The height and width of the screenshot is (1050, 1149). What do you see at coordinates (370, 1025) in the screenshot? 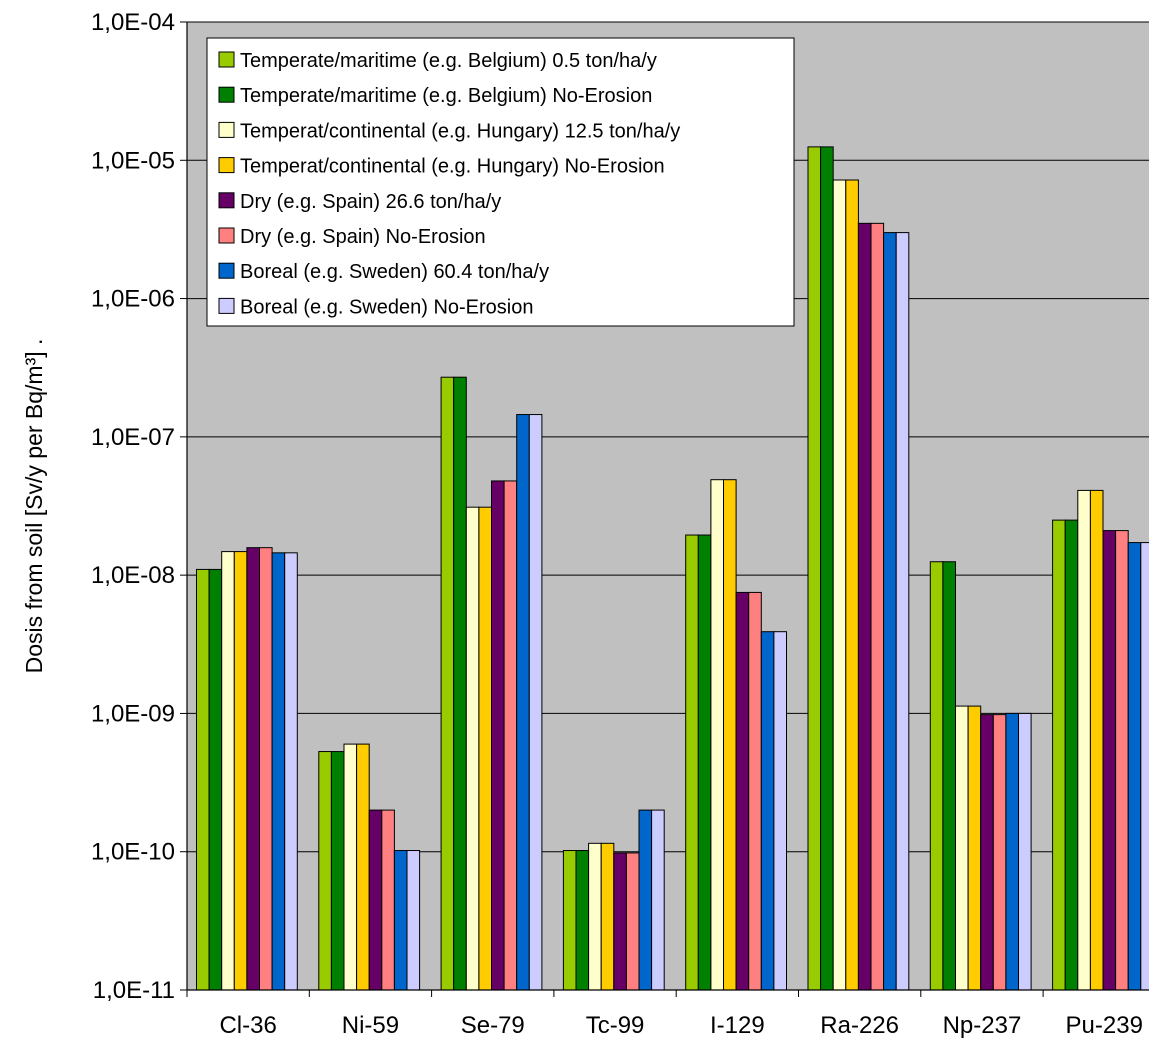
I see `x-tick-label: Ni-59` at bounding box center [370, 1025].